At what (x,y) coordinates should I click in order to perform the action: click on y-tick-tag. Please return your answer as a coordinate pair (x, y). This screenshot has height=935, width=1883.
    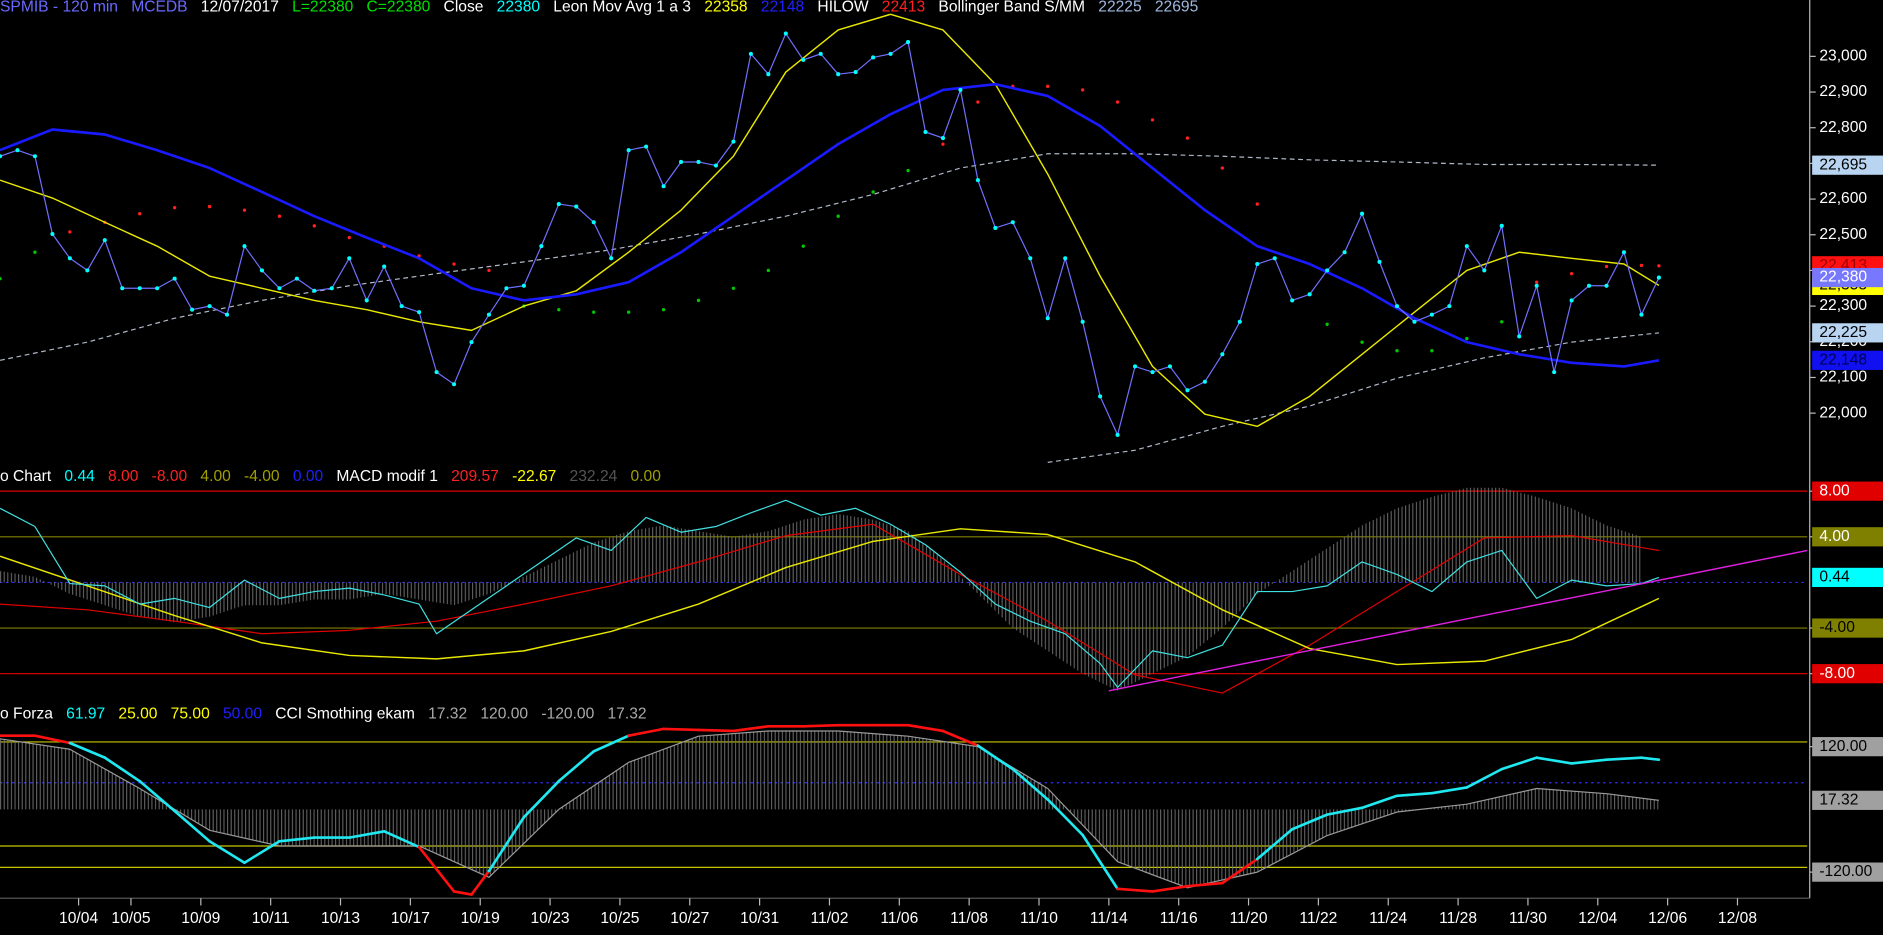
    Looking at the image, I should click on (1847, 628).